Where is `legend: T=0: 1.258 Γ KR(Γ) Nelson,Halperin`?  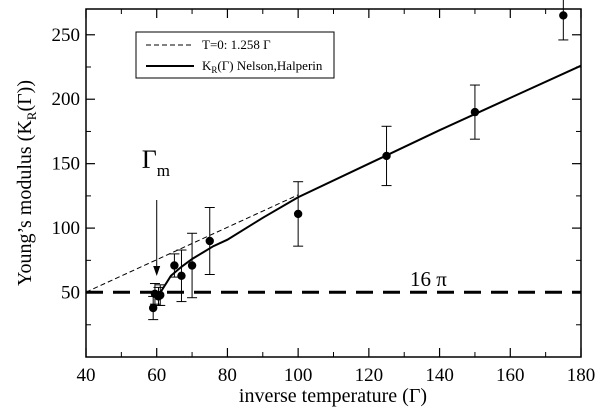
legend: T=0: 1.258 Γ KR(Γ) Nelson,Halperin is located at coordinates (235, 55).